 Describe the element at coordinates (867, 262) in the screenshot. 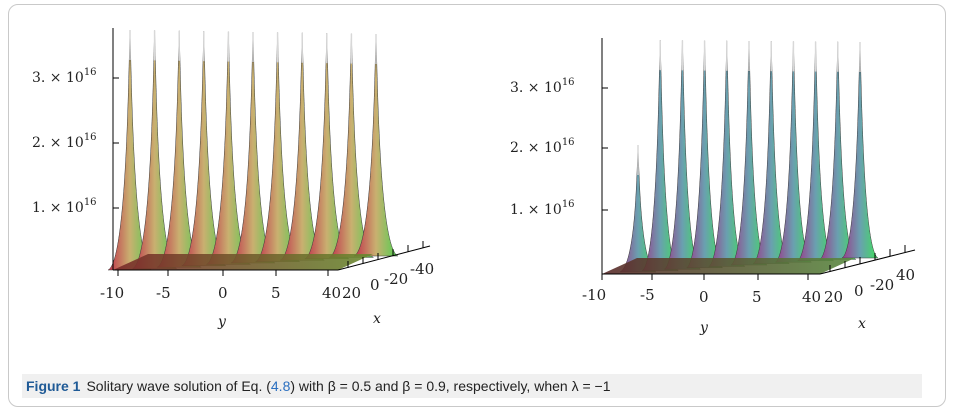

I see `x-axis-right` at that location.